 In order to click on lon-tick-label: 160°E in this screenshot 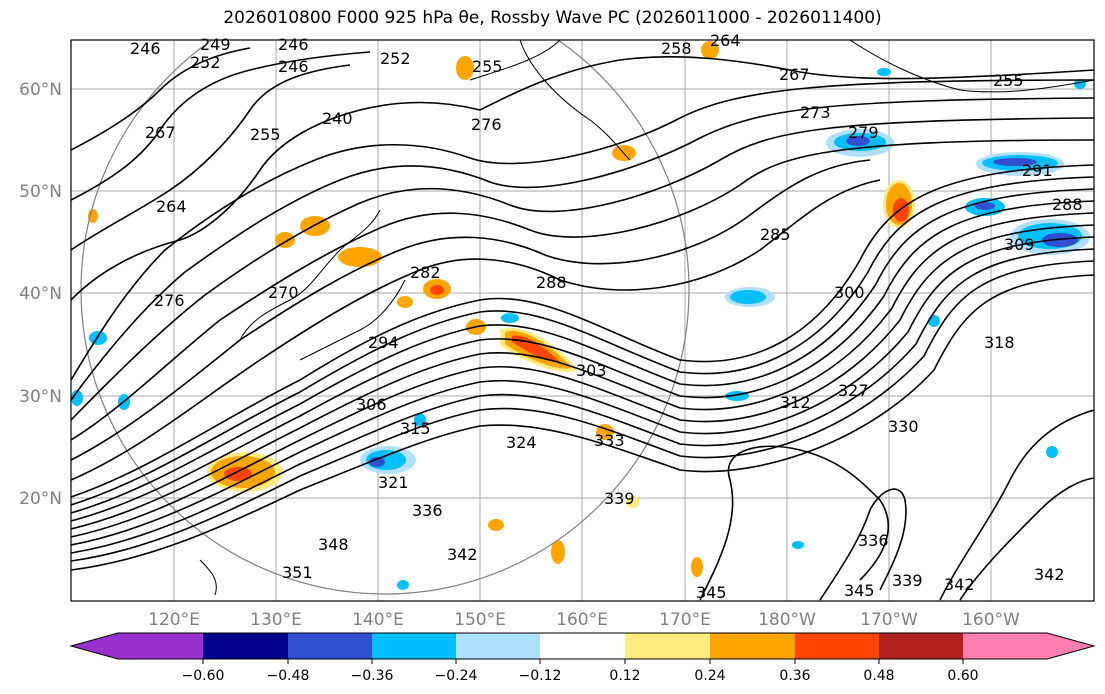, I will do `click(582, 620)`.